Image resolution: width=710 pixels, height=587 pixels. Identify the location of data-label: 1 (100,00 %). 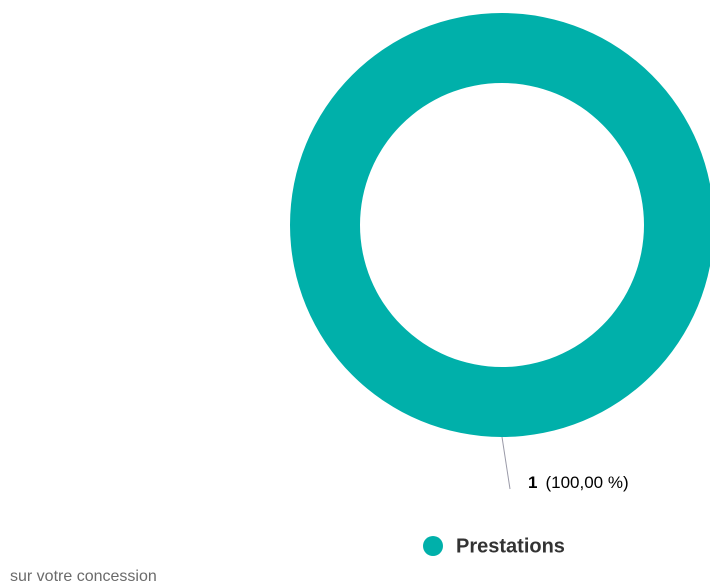
(578, 482).